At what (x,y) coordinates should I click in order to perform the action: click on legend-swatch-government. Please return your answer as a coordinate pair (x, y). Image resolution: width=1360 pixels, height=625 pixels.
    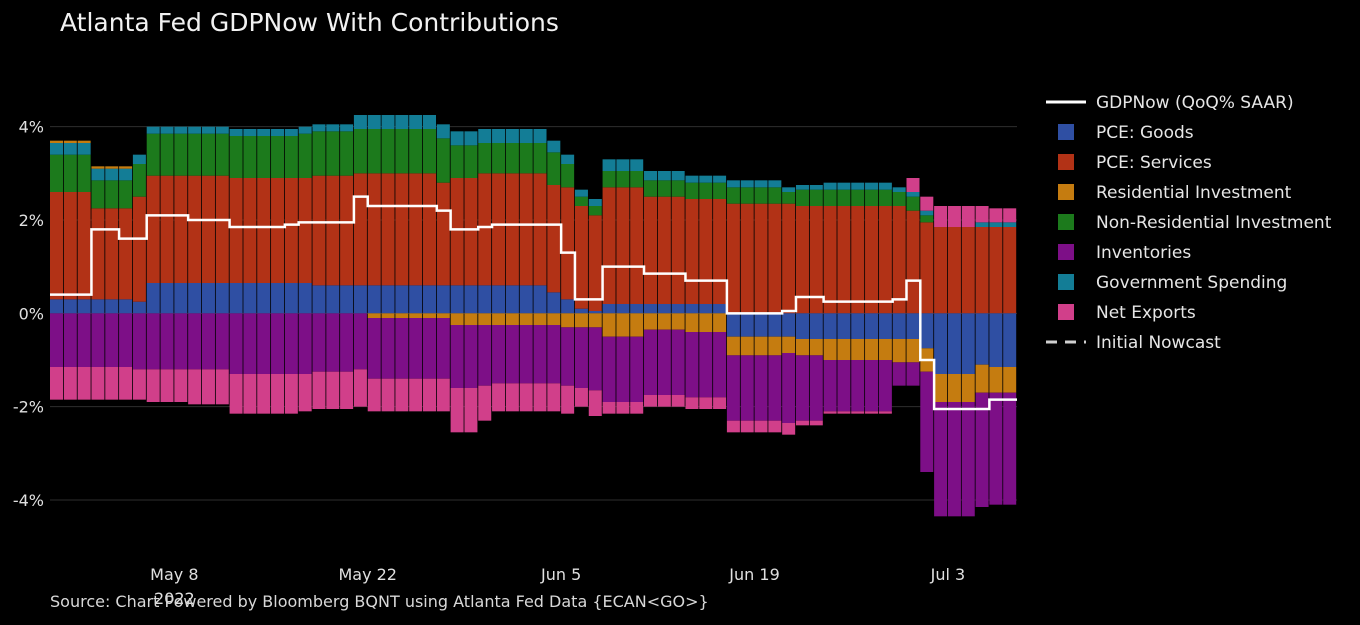
    Looking at the image, I should click on (1066, 282).